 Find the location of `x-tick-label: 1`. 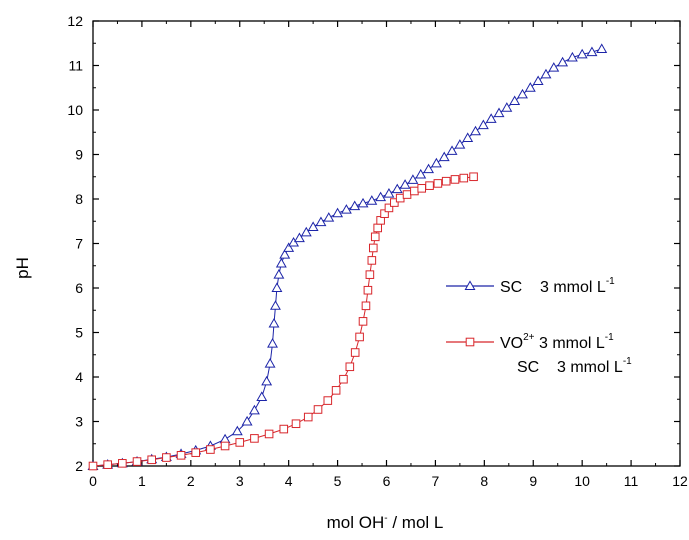

x-tick-label: 1 is located at coordinates (142, 481).